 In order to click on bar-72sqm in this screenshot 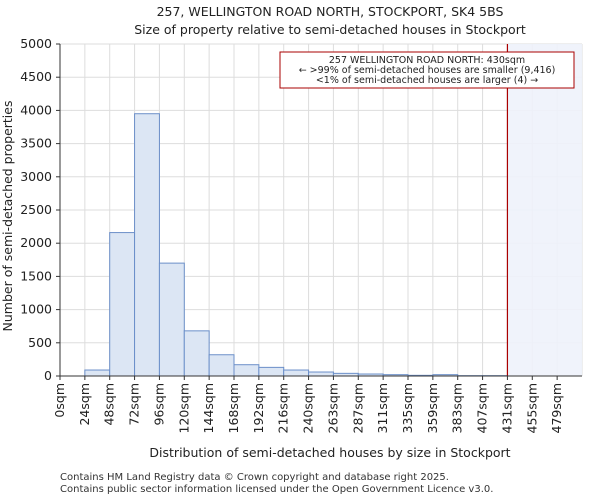, I will do `click(147, 245)`.